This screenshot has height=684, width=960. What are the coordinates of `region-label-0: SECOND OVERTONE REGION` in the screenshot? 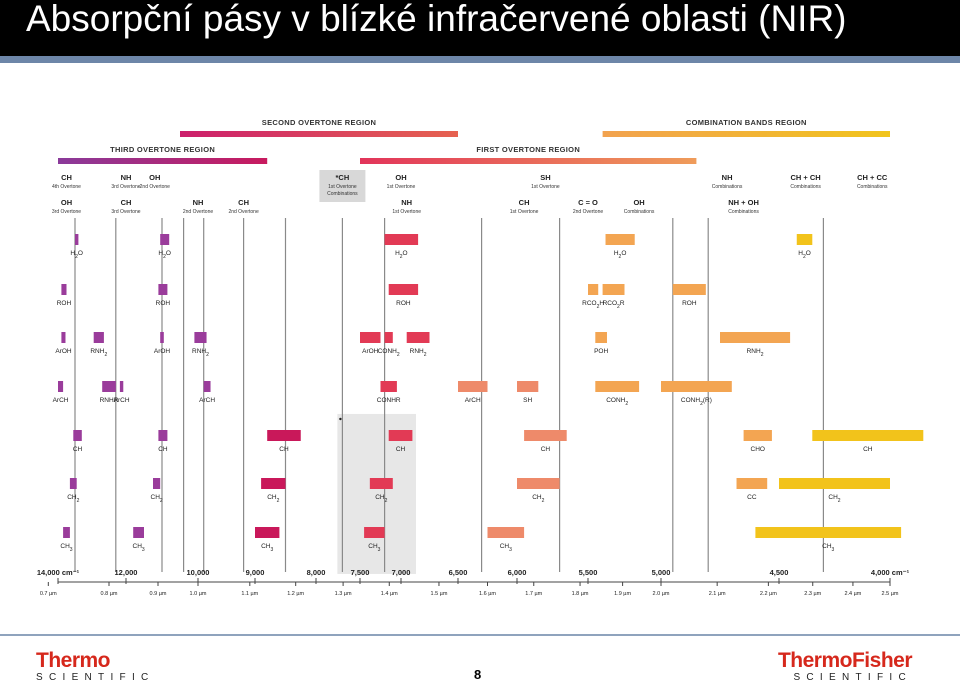 It's located at (319, 122).